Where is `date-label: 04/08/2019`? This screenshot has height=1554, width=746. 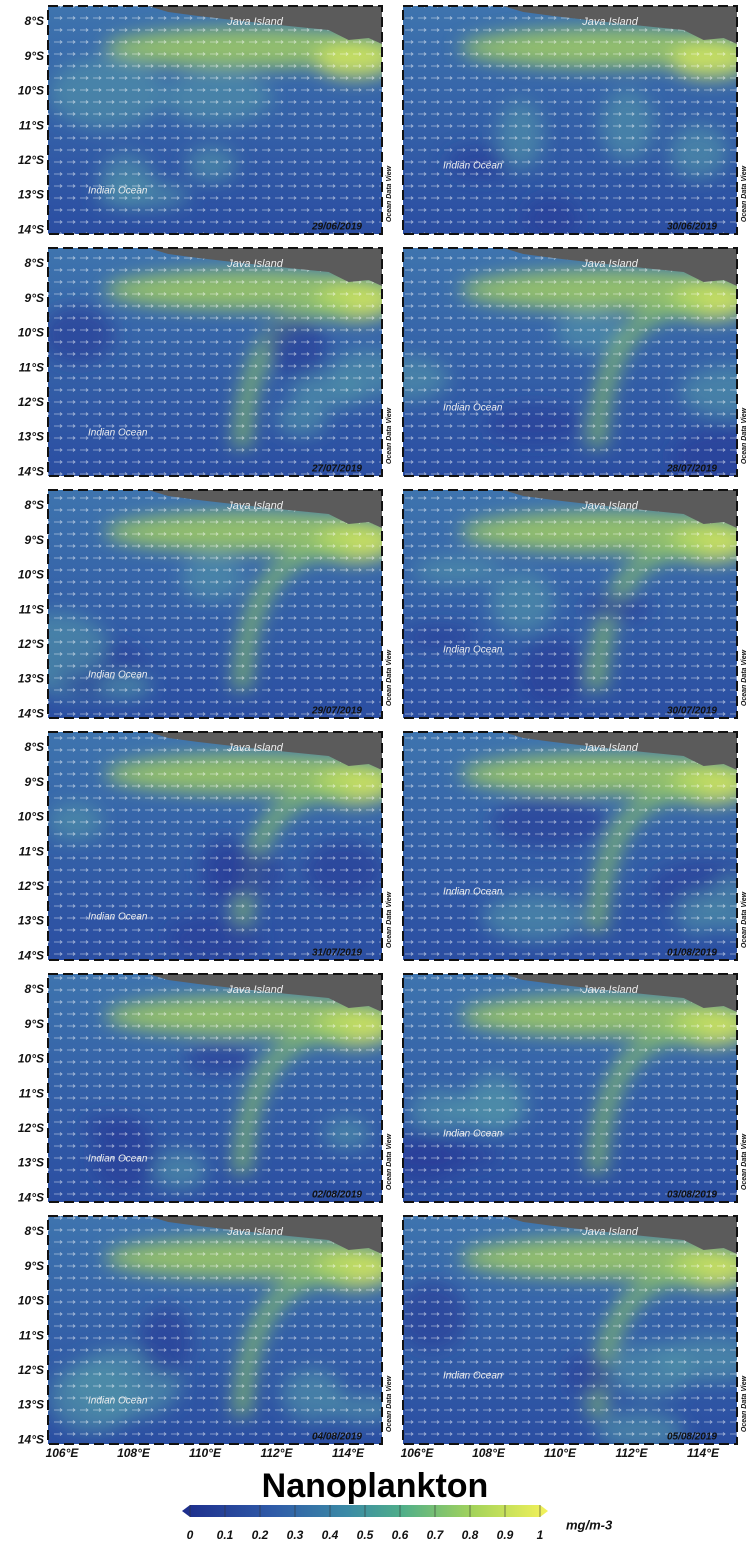 date-label: 04/08/2019 is located at coordinates (337, 1437).